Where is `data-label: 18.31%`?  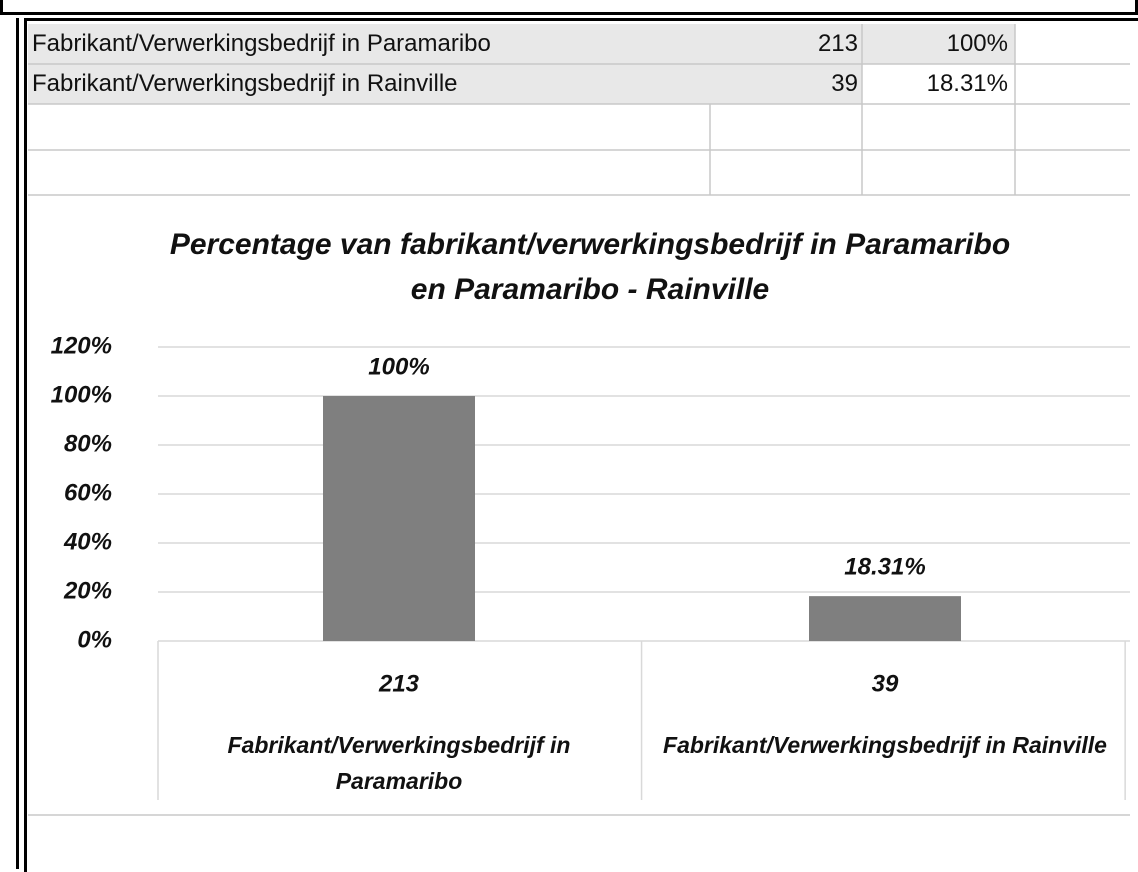 data-label: 18.31% is located at coordinates (884, 566).